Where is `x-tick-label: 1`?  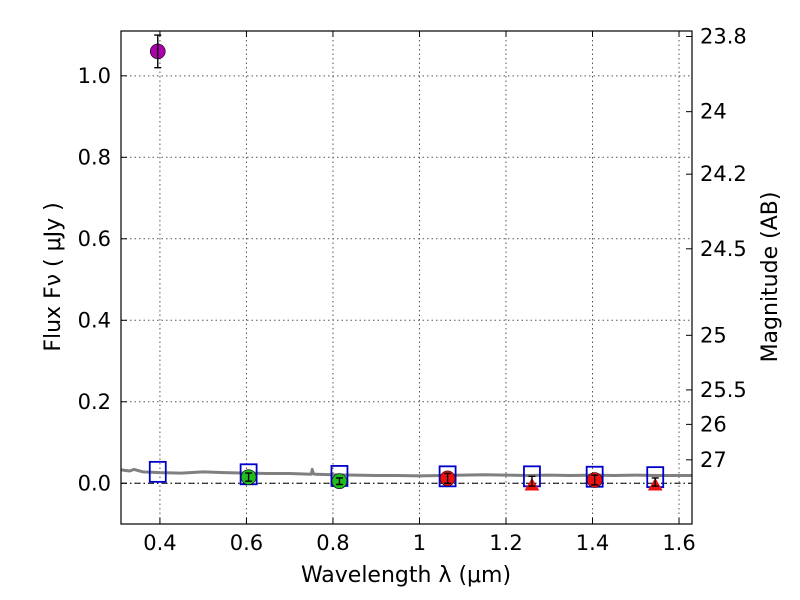 x-tick-label: 1 is located at coordinates (419, 543).